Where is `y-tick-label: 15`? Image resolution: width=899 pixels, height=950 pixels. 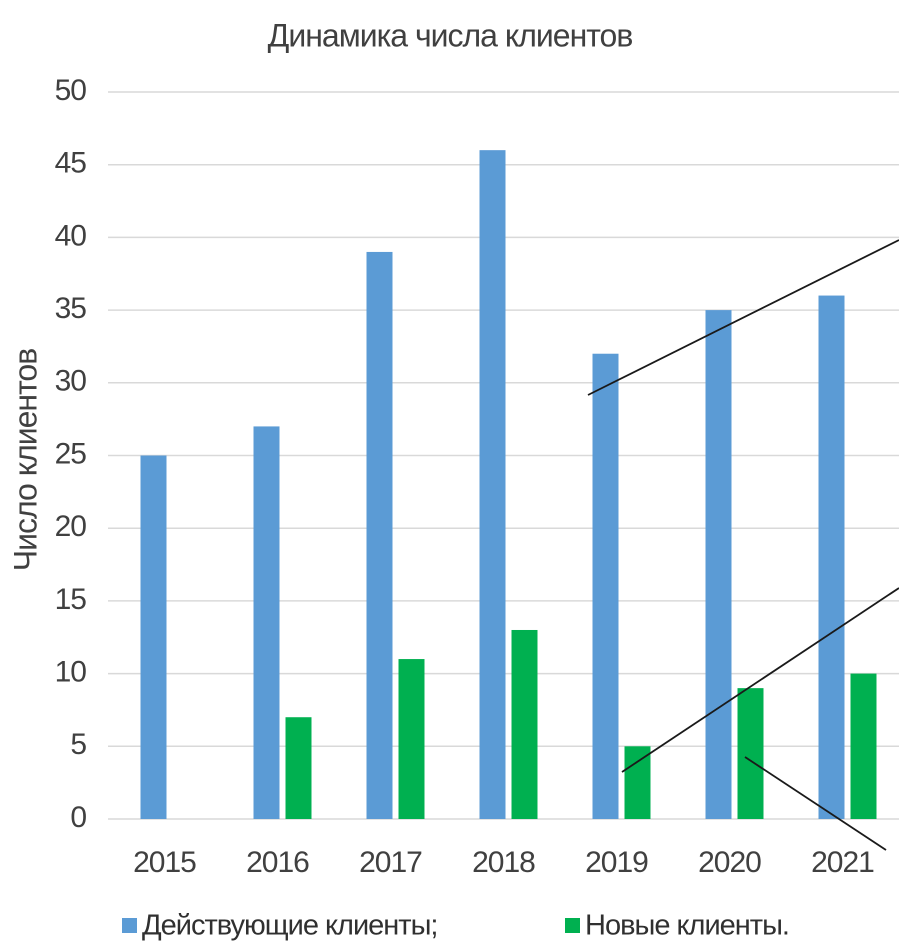 y-tick-label: 15 is located at coordinates (71, 599).